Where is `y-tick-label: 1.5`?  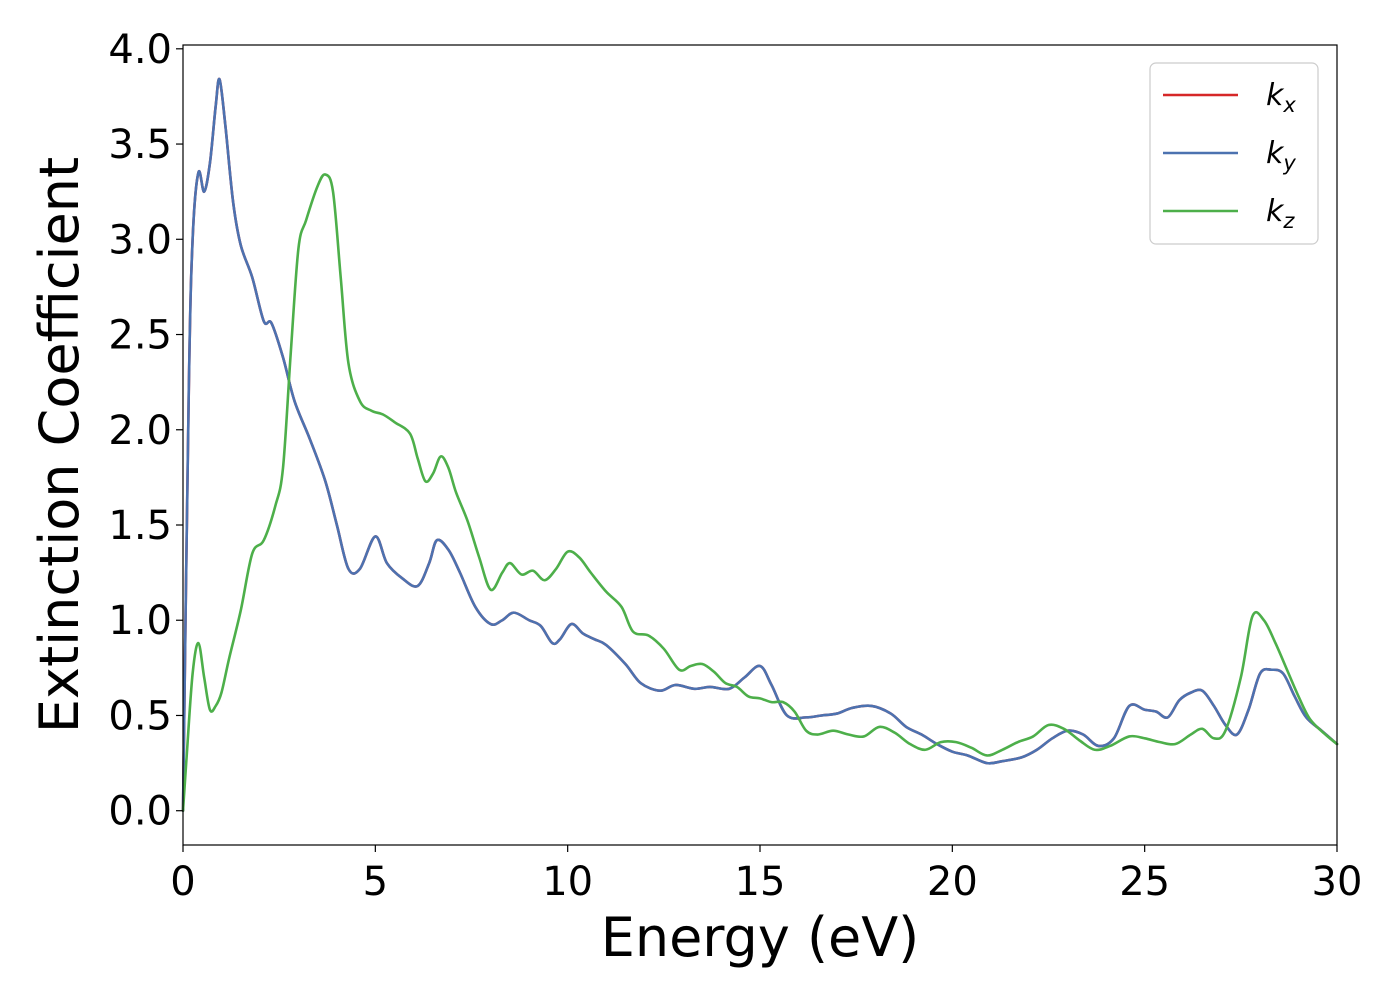 y-tick-label: 1.5 is located at coordinates (140, 526).